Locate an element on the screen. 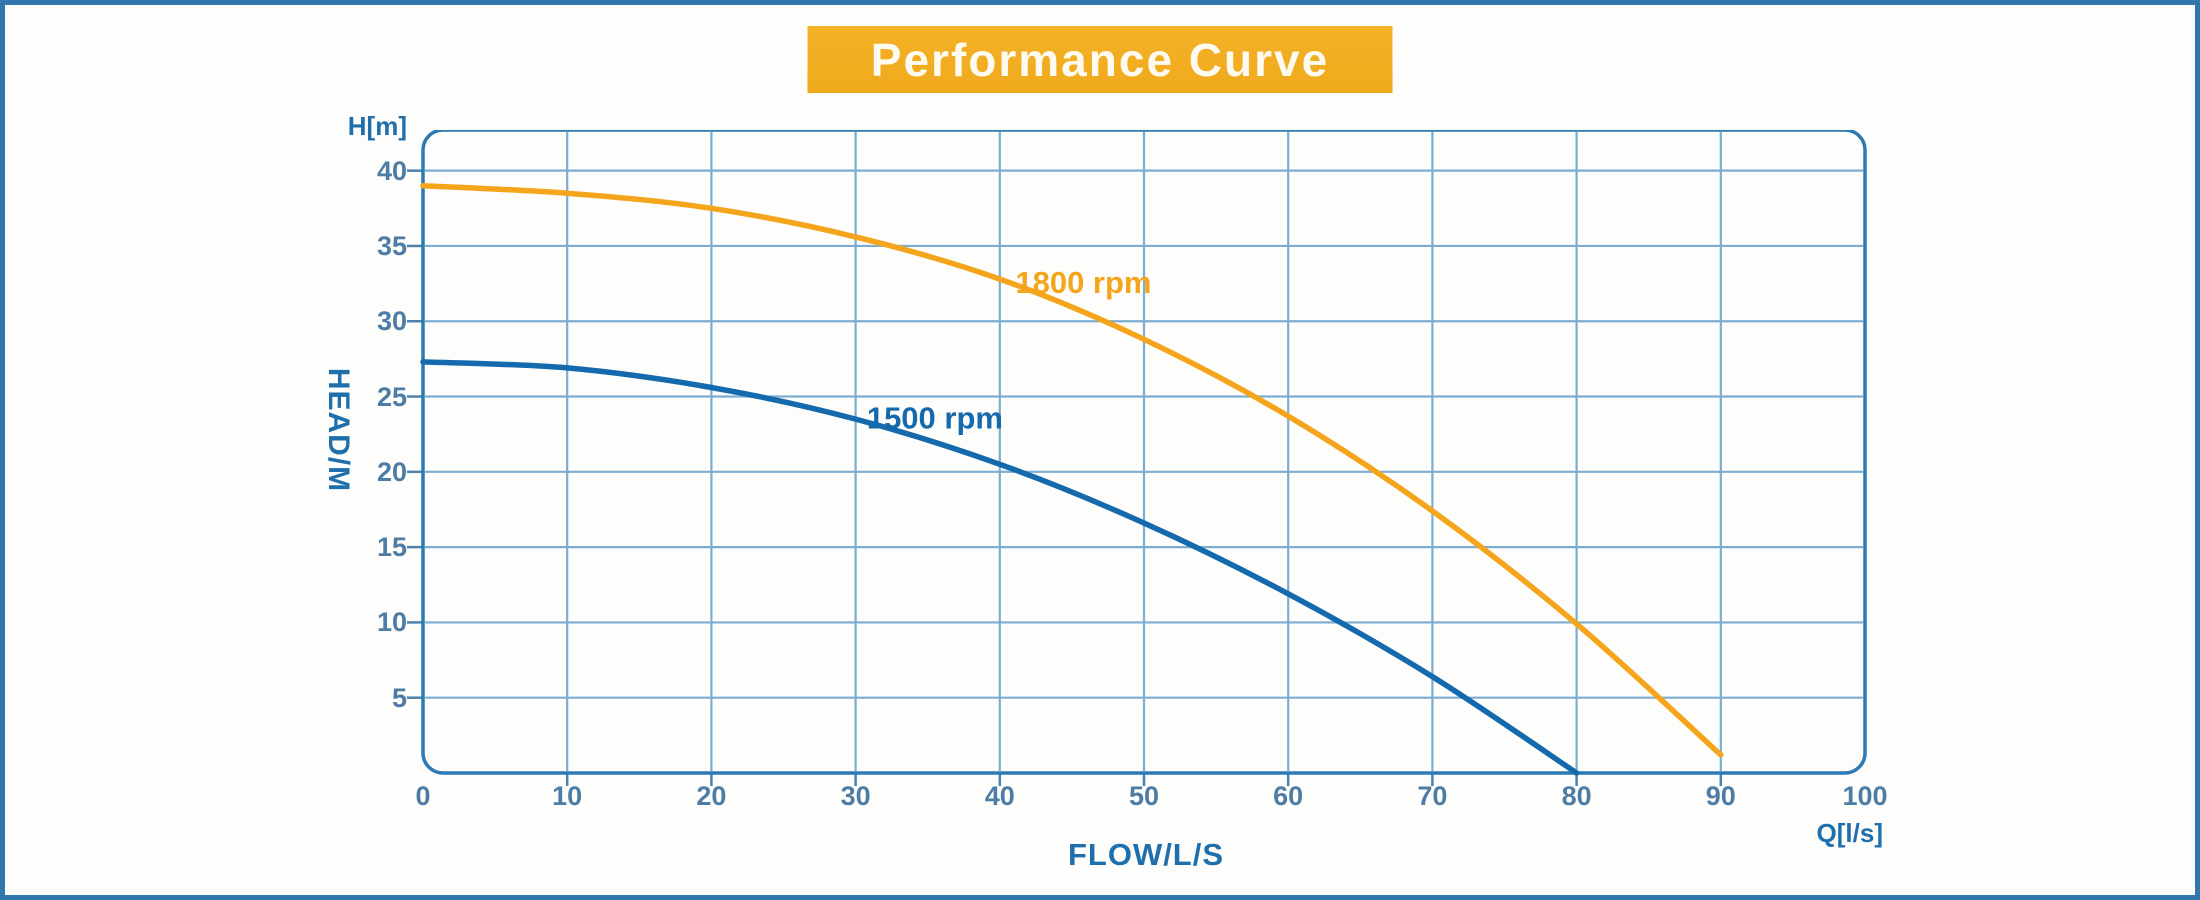 The image size is (2200, 900). y-tick-label-10: 10 is located at coordinates (391, 622).